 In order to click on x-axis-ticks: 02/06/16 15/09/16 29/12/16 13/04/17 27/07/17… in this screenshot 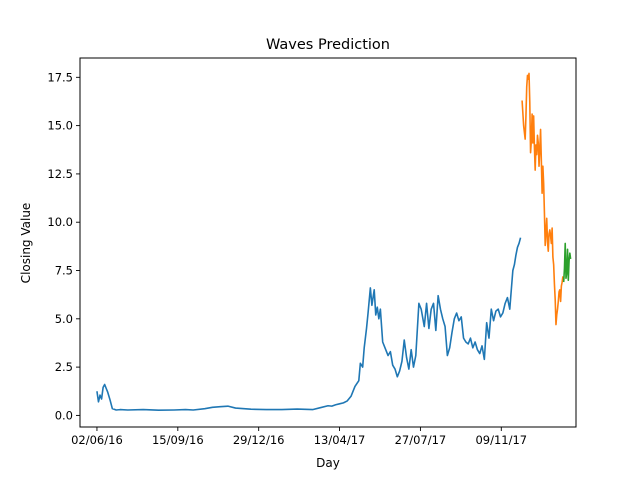, I will do `click(299, 437)`.